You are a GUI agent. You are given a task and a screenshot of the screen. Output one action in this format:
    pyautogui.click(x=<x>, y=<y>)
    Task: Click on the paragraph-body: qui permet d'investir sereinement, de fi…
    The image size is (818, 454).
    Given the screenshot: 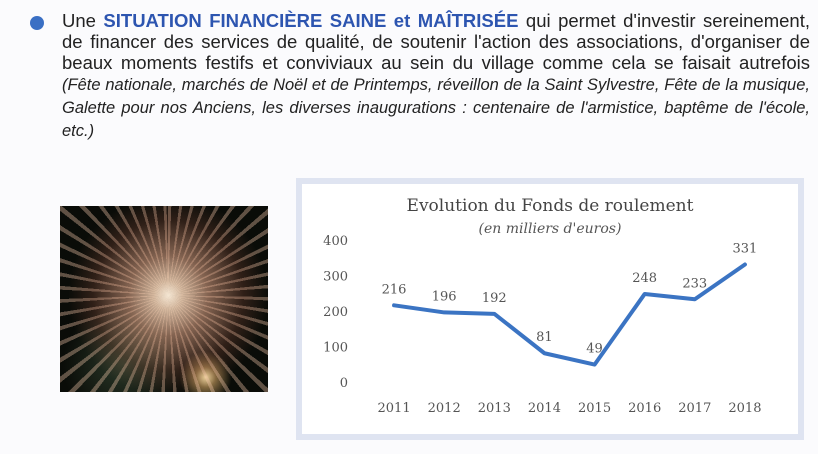 What is the action you would take?
    pyautogui.click(x=436, y=41)
    